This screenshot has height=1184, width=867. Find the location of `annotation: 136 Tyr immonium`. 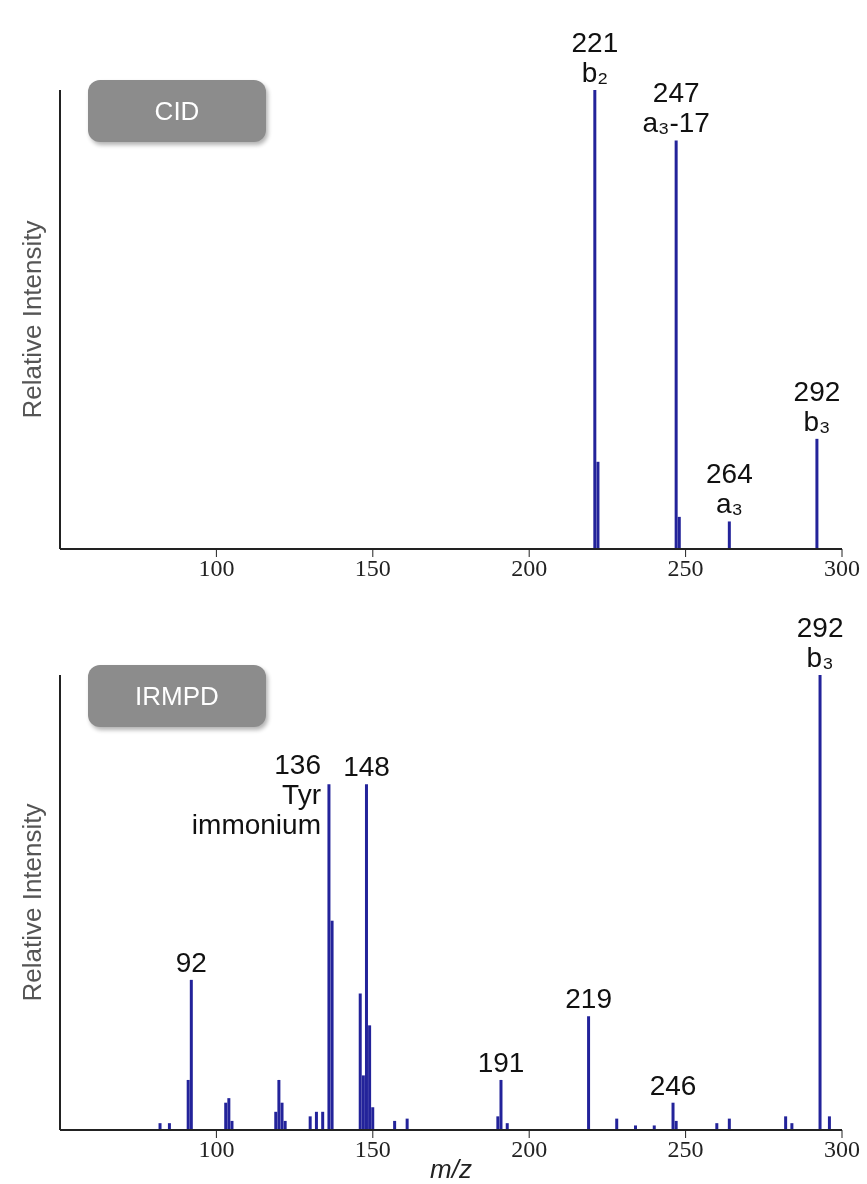

annotation: 136 Tyr immonium is located at coordinates (256, 795).